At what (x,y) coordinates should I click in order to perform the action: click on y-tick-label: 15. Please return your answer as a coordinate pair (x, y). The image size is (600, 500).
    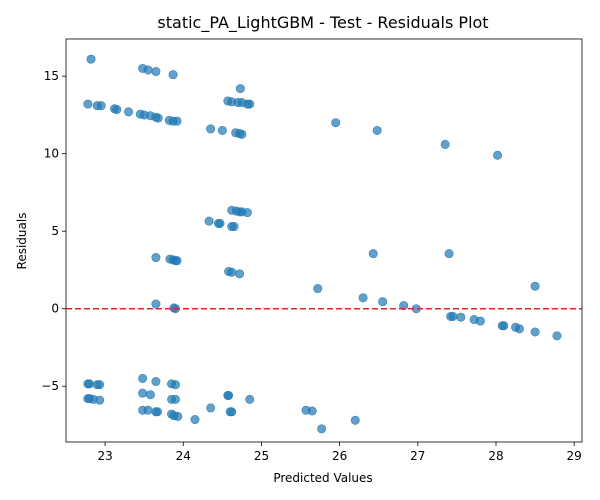
    Looking at the image, I should click on (51, 76).